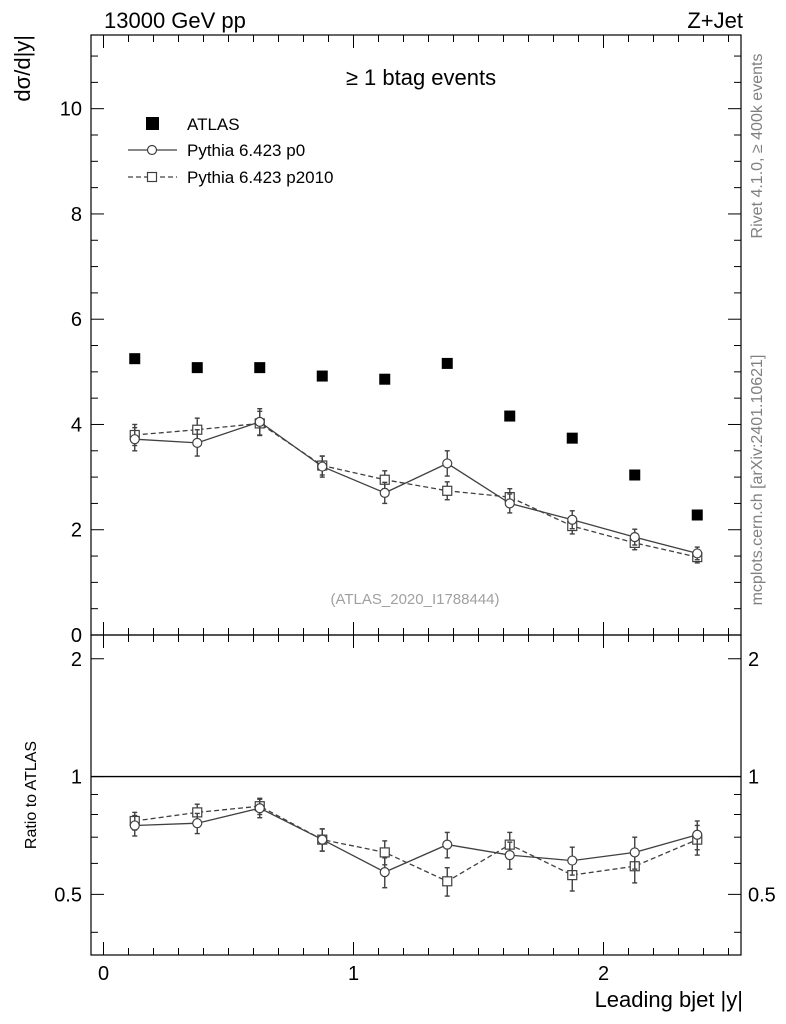 The height and width of the screenshot is (1024, 786). What do you see at coordinates (76, 215) in the screenshot?
I see `main-y-tick-label: 8` at bounding box center [76, 215].